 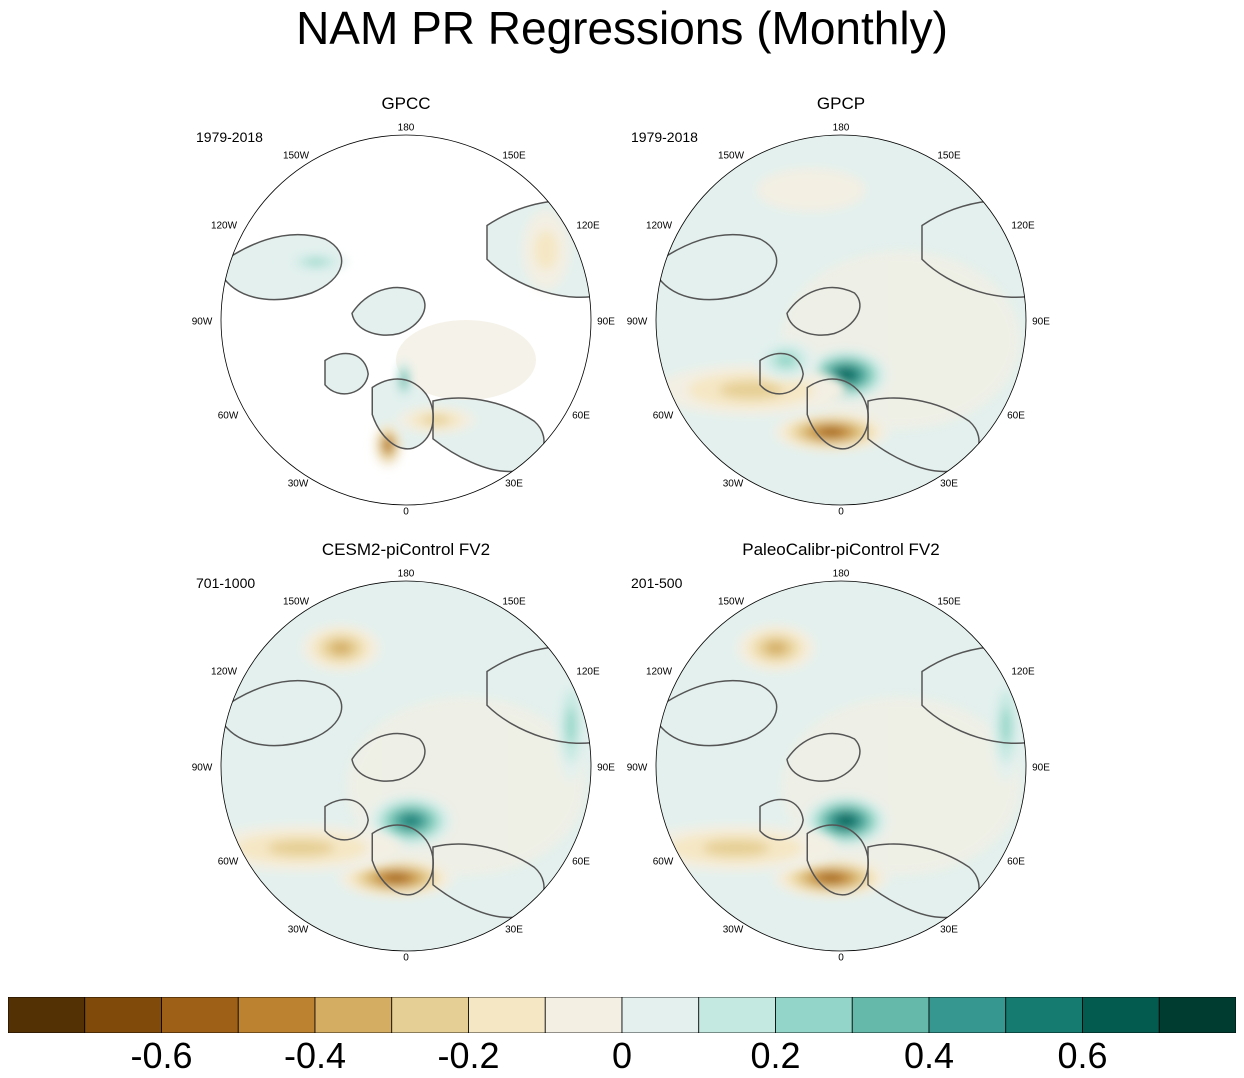 What do you see at coordinates (436, 420) in the screenshot?
I see `anomaly-mediterranean-southern-europe` at bounding box center [436, 420].